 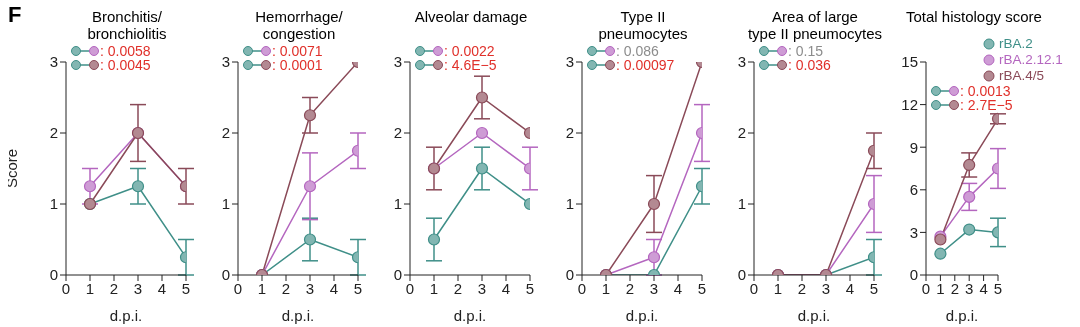 I want to click on annotation: : 0.00097, so click(x=645, y=65).